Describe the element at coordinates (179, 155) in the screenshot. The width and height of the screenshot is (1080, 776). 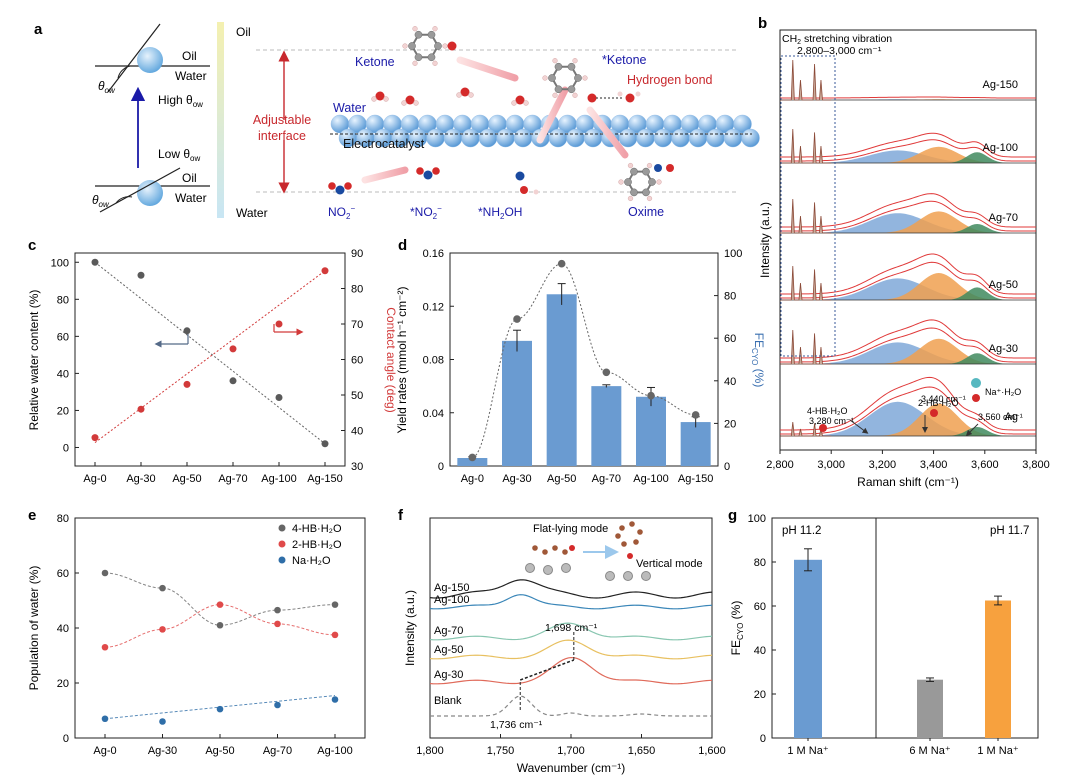
I see `low-theta-label: Low θow` at that location.